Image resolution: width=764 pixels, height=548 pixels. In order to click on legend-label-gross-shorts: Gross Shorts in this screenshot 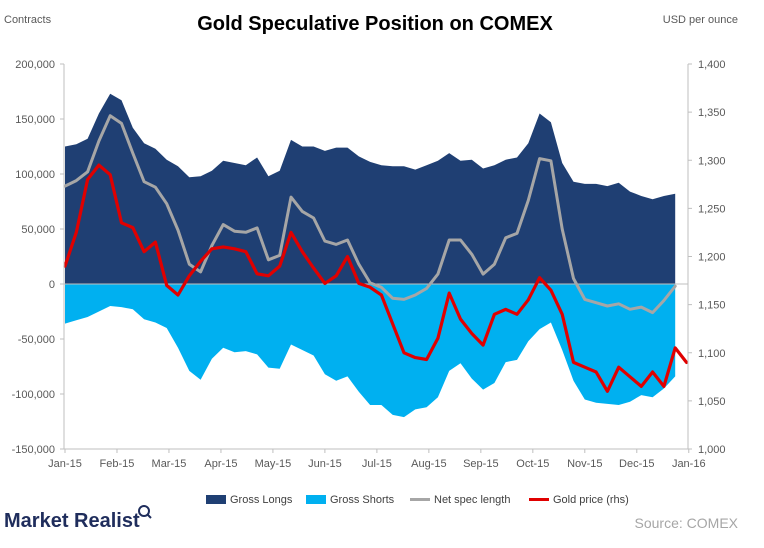, I will do `click(362, 500)`.